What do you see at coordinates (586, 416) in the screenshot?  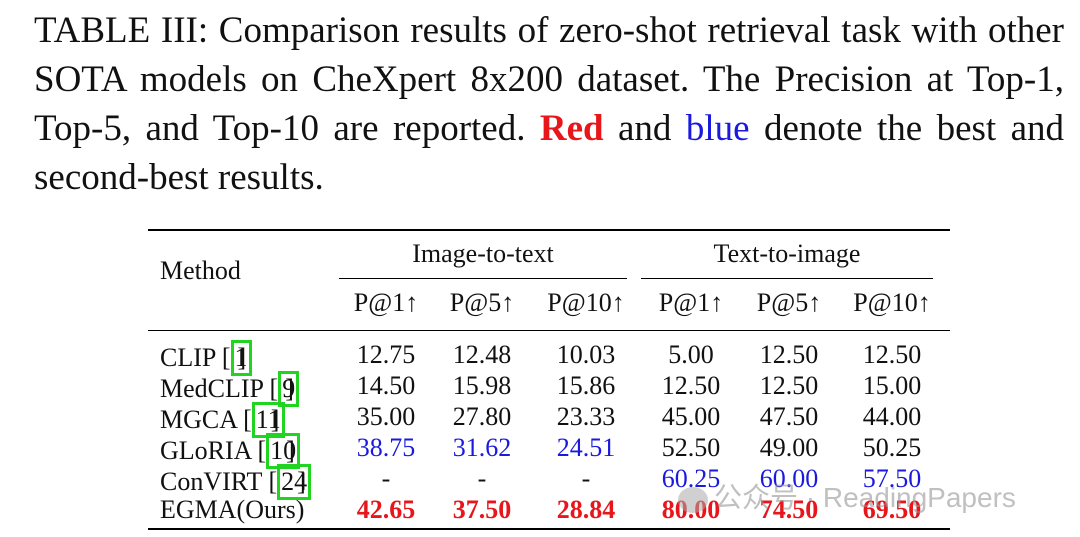 I see `table-cell: 23.33` at bounding box center [586, 416].